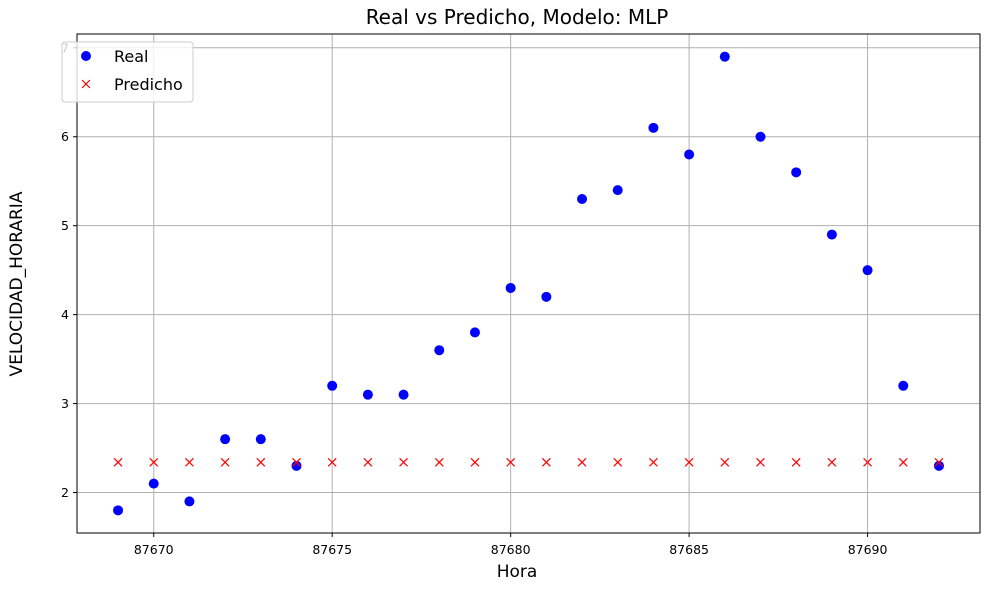 The image size is (990, 590). I want to click on x-tick-label: 87670, so click(154, 549).